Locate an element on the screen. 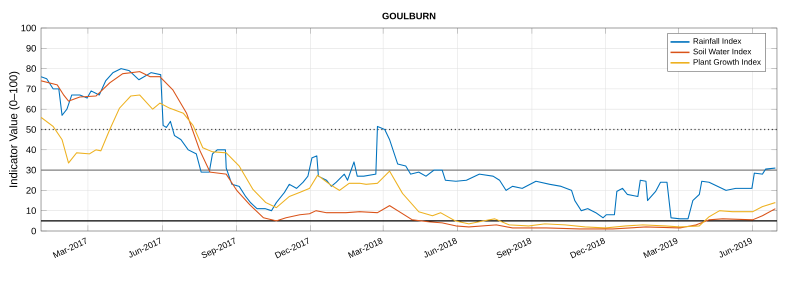 The height and width of the screenshot is (282, 800). legend-label: Soil Water Index is located at coordinates (722, 51).